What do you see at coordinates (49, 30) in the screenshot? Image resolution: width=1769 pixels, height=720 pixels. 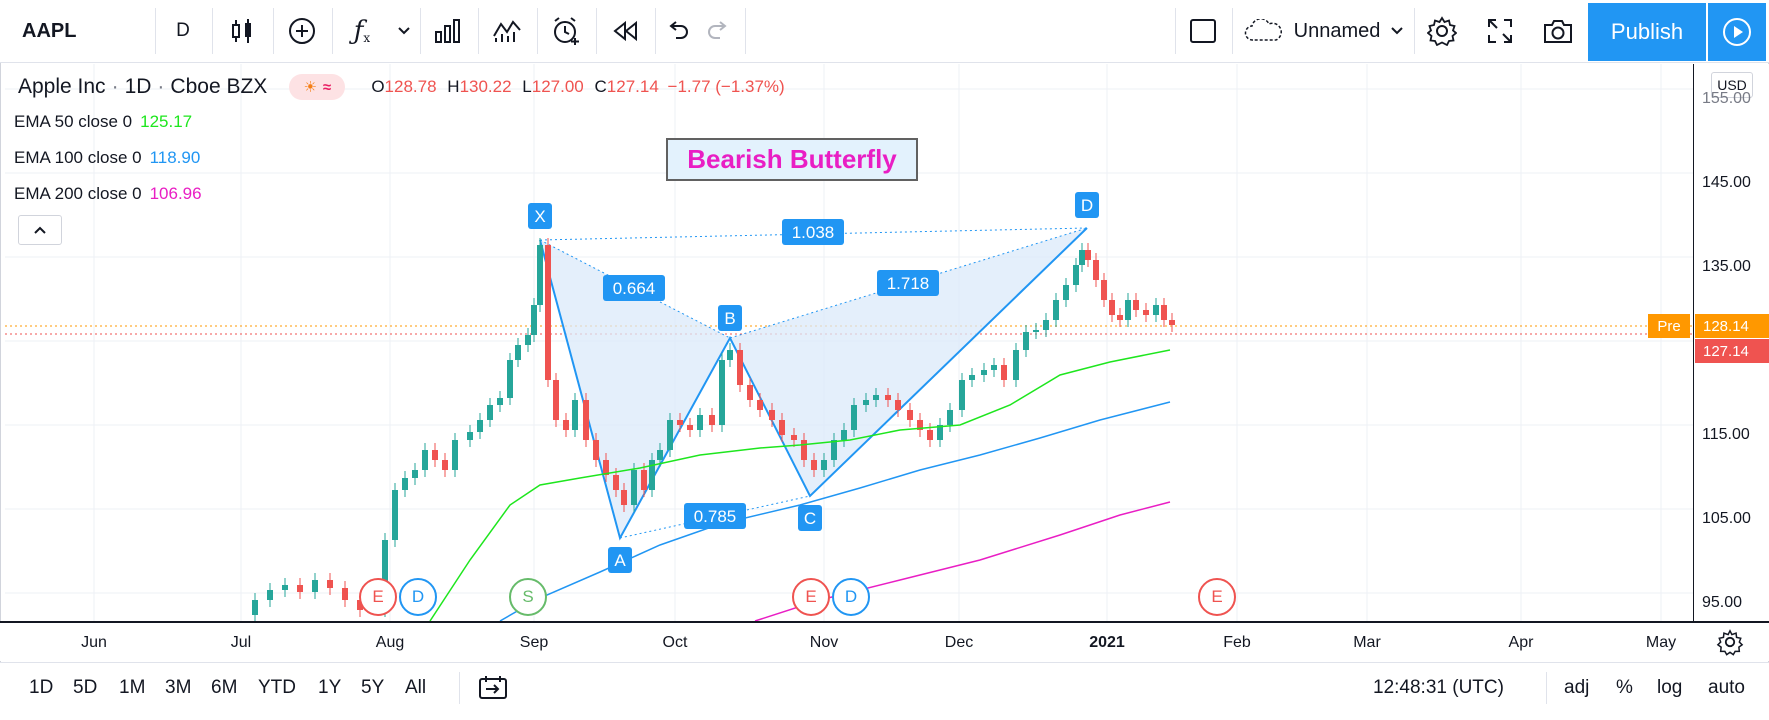 I see `symbol-search-button: AAPL` at bounding box center [49, 30].